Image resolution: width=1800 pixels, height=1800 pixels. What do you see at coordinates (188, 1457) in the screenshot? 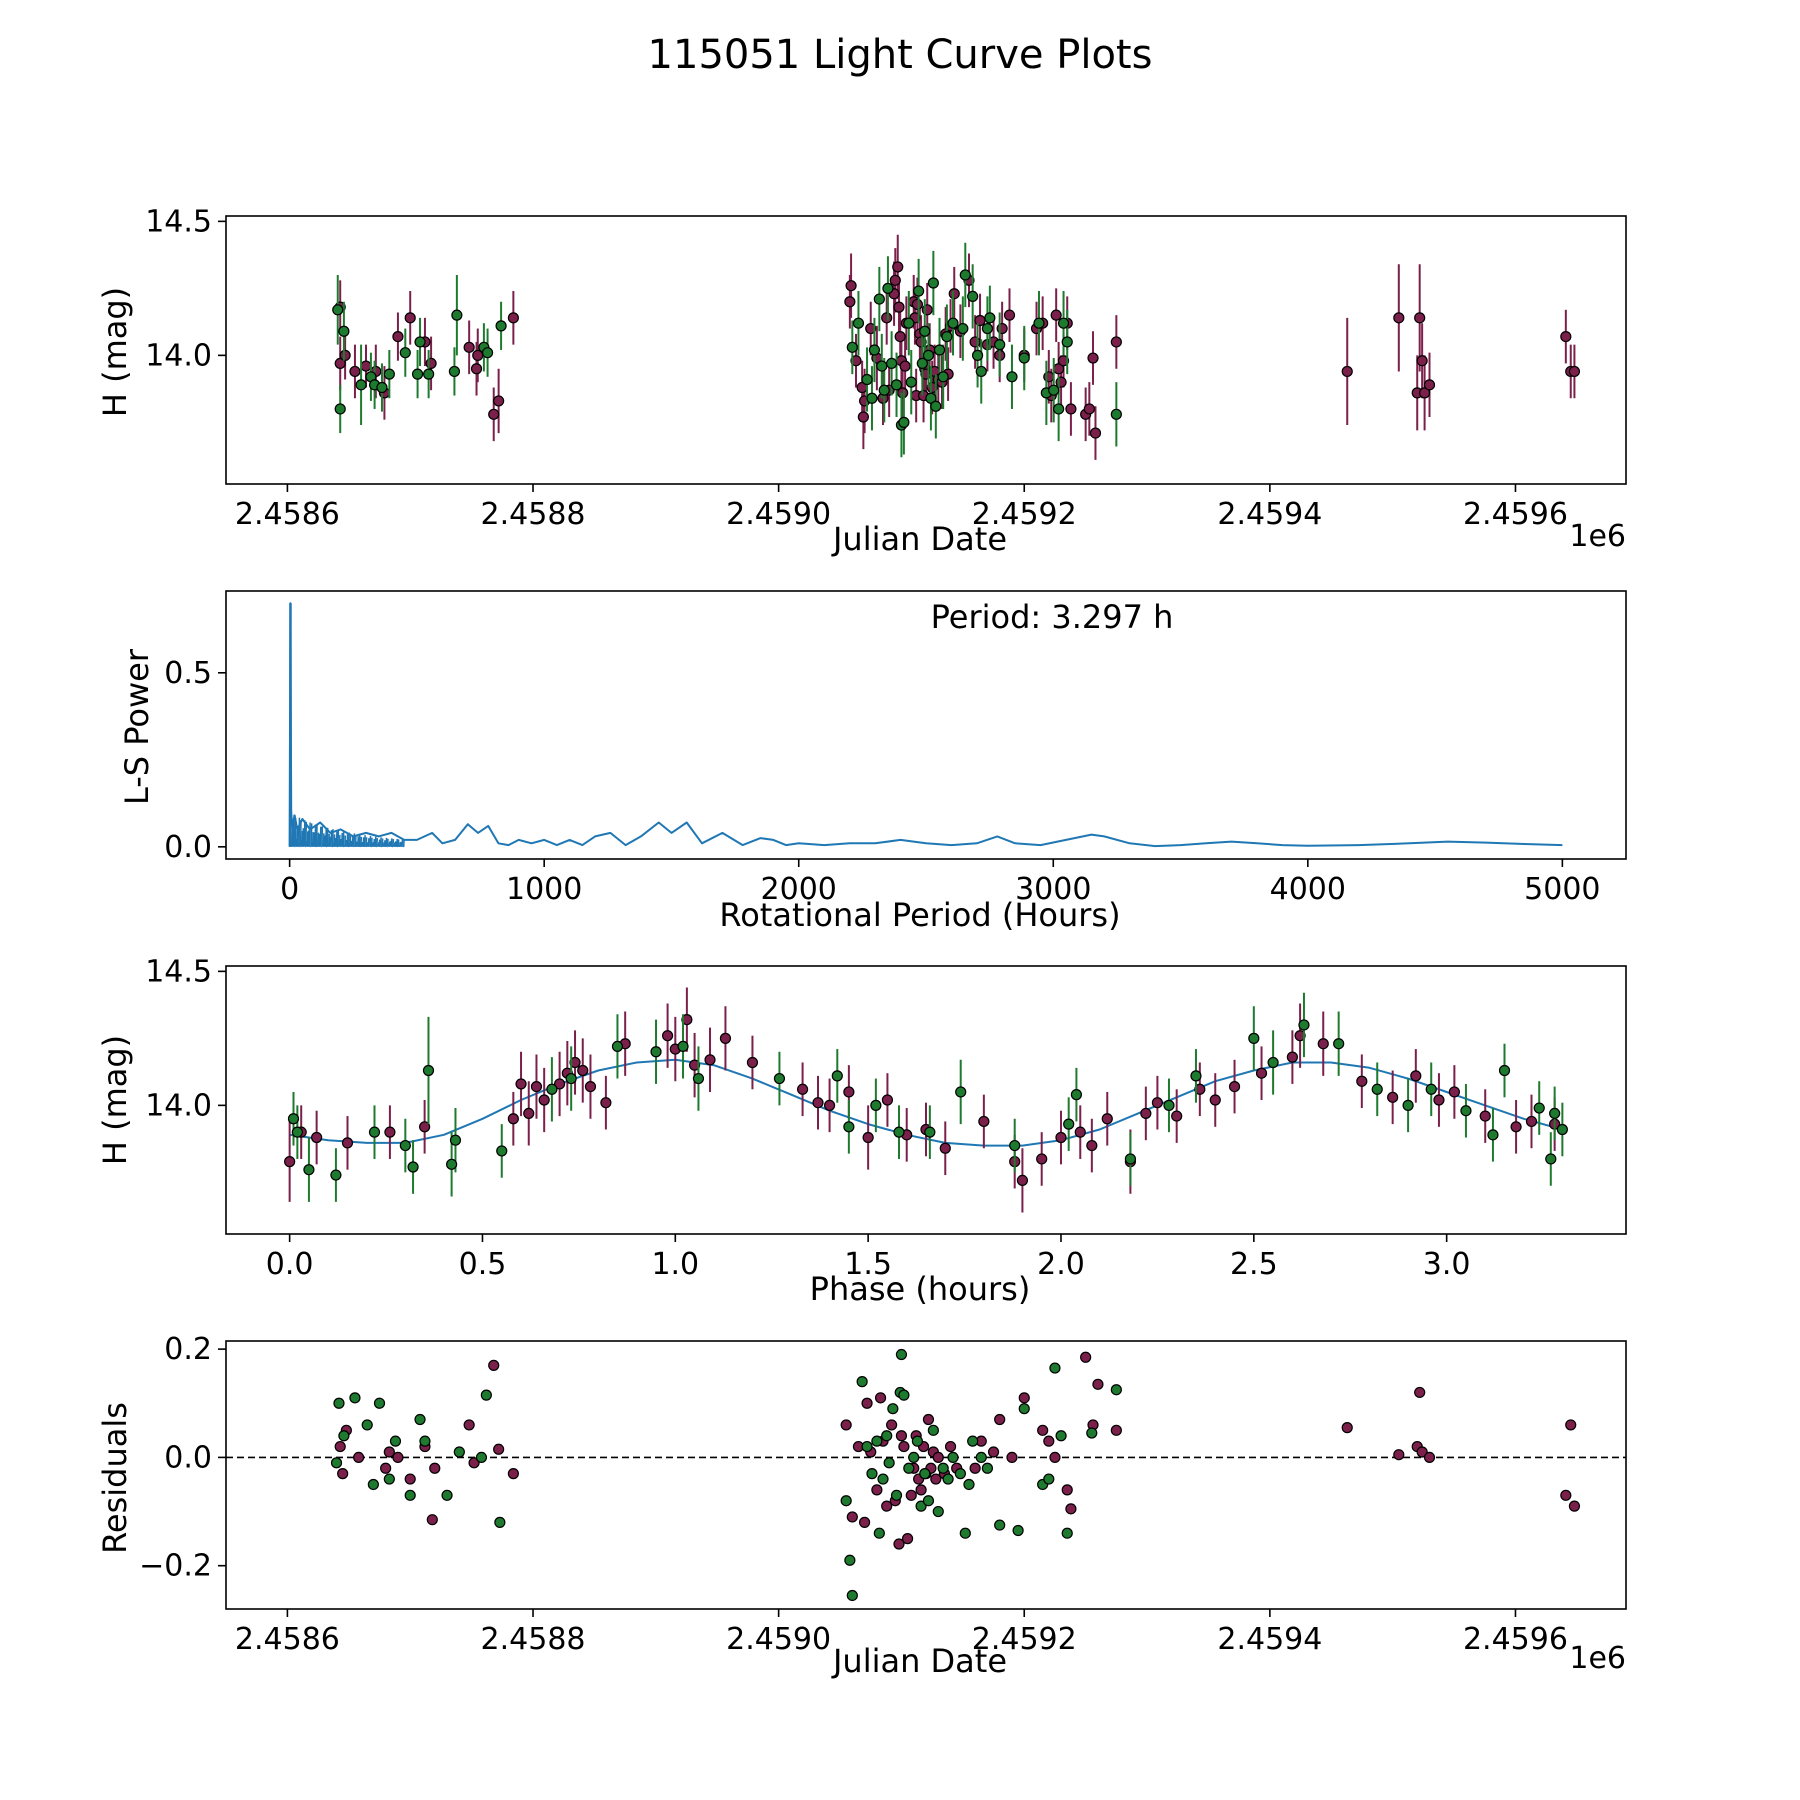
I see `residuals-y-tick-label: 0.0` at bounding box center [188, 1457].